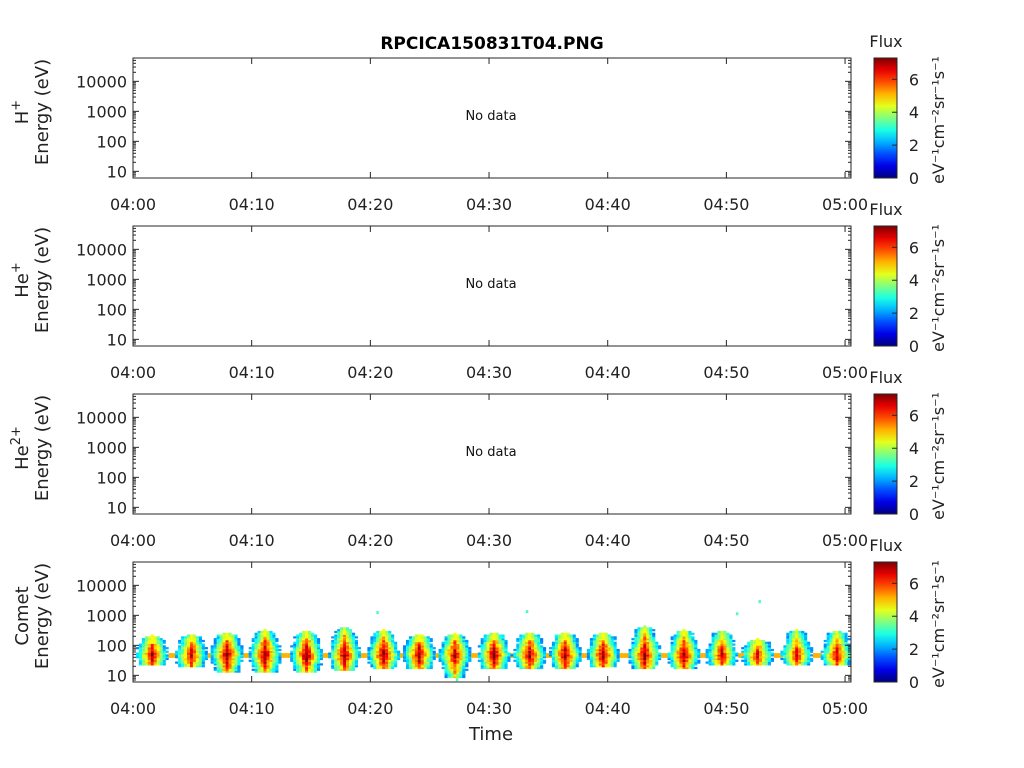  I want to click on energy-label: Energy (eV), so click(42, 280).